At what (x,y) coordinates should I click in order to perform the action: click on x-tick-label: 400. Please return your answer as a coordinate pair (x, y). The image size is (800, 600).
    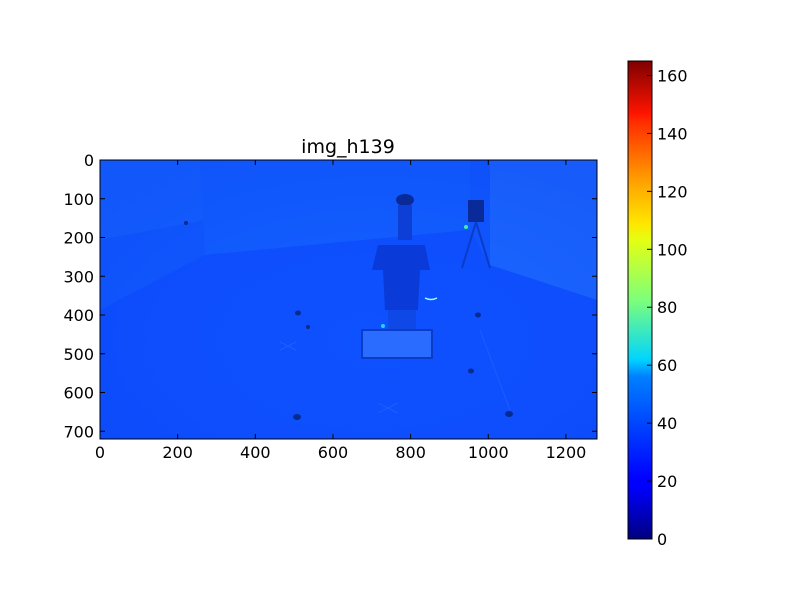
    Looking at the image, I should click on (255, 452).